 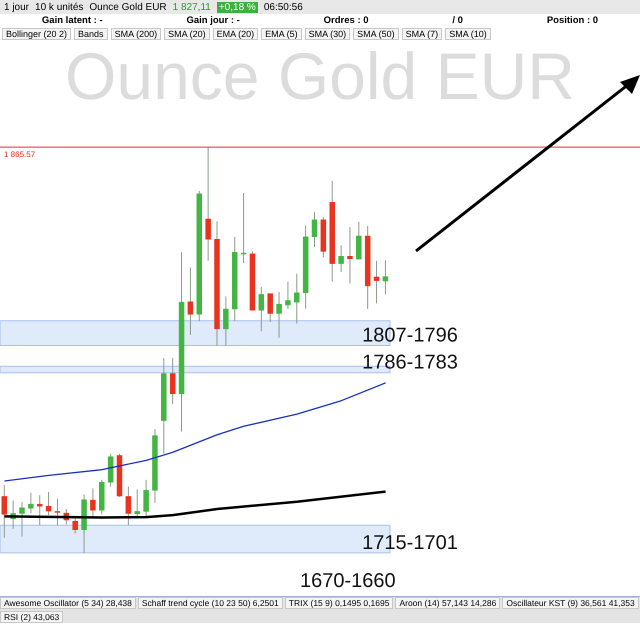 What do you see at coordinates (128, 7) in the screenshot?
I see `text: Ounce Gold EUR` at bounding box center [128, 7].